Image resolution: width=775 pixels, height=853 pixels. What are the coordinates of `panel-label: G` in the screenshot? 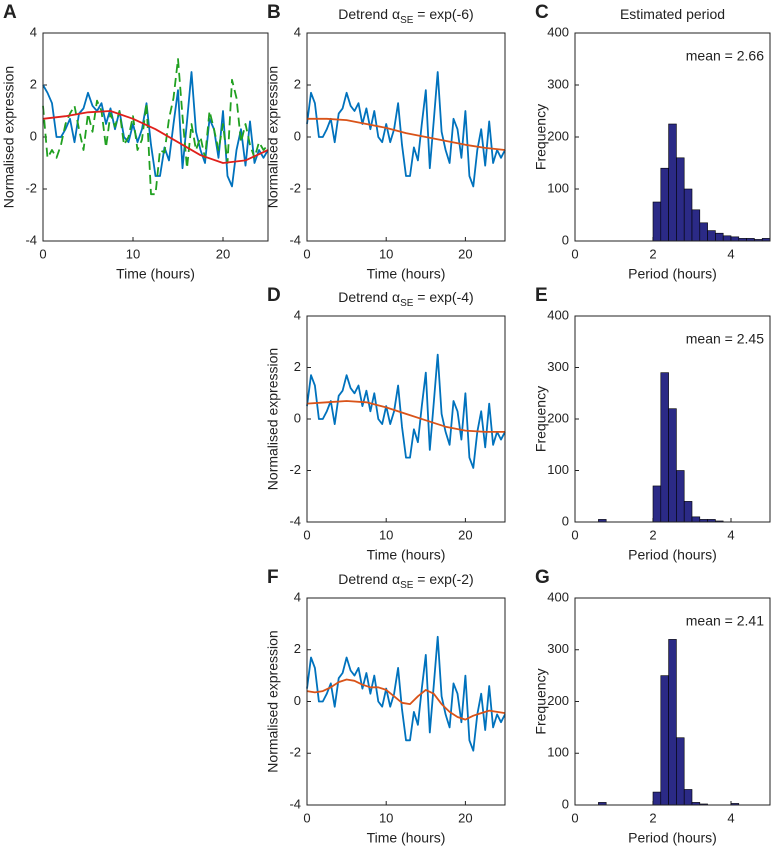 It's located at (542, 577).